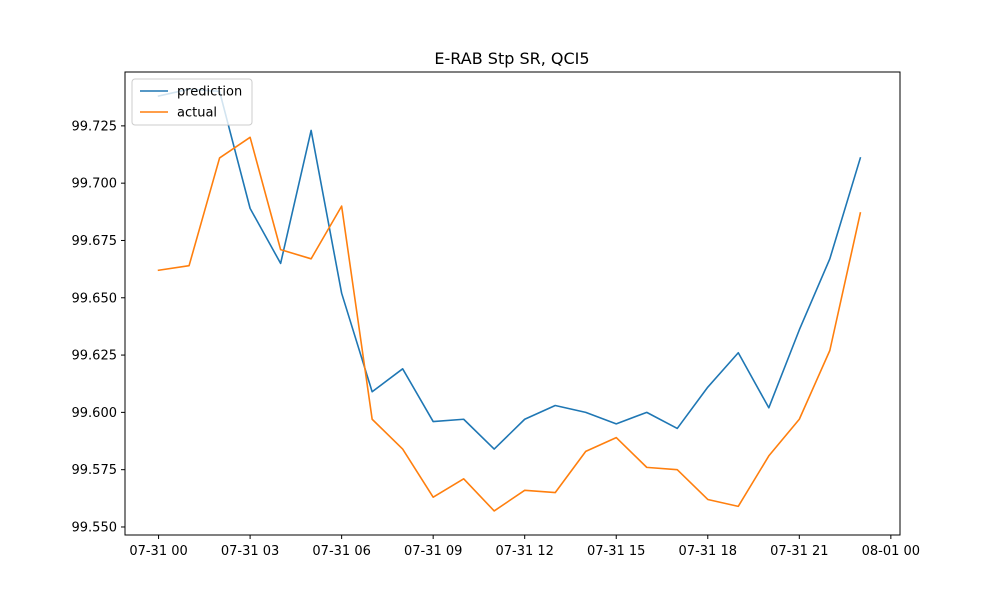 The image size is (1000, 600). What do you see at coordinates (197, 113) in the screenshot?
I see `legend-label-actual: actual` at bounding box center [197, 113].